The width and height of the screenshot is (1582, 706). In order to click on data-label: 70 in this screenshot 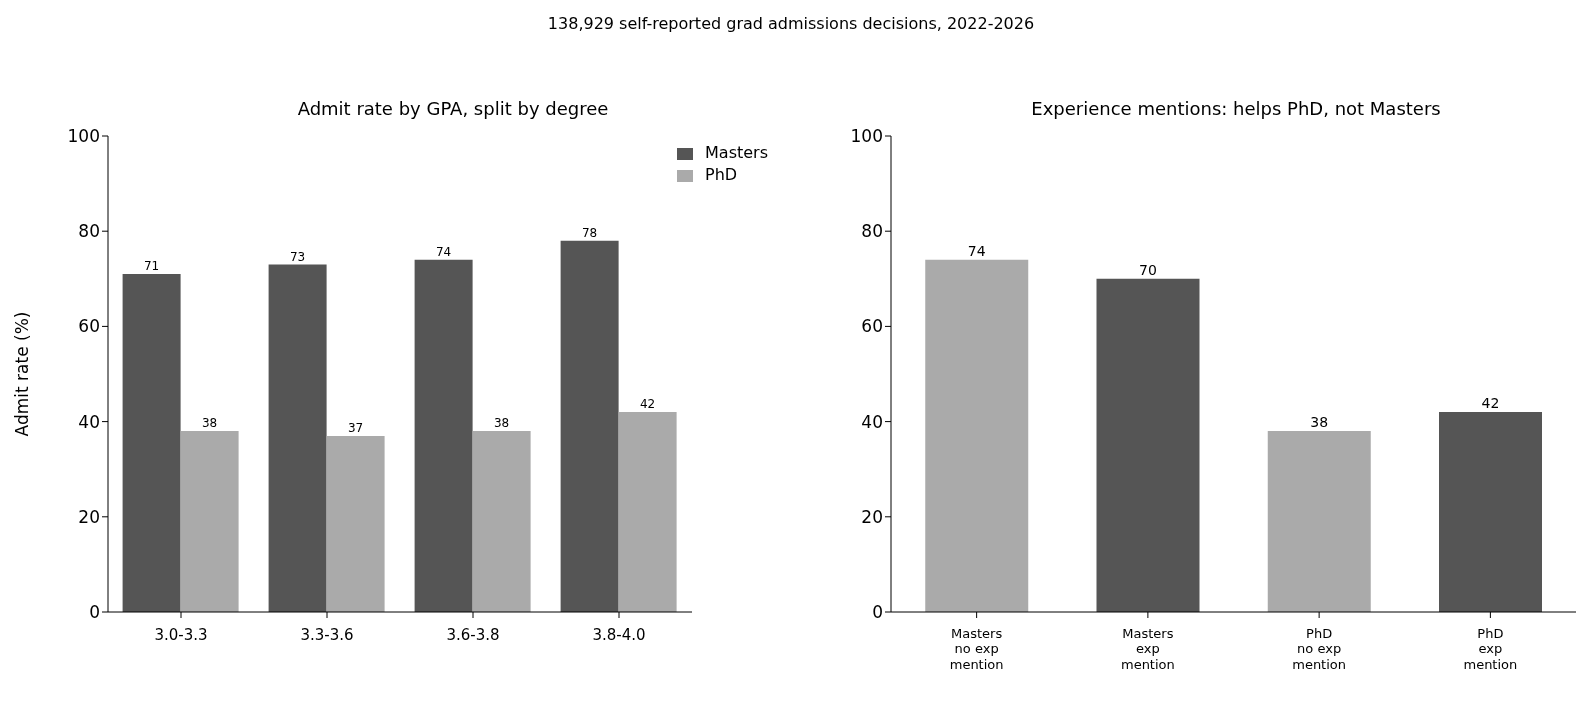, I will do `click(1148, 269)`.